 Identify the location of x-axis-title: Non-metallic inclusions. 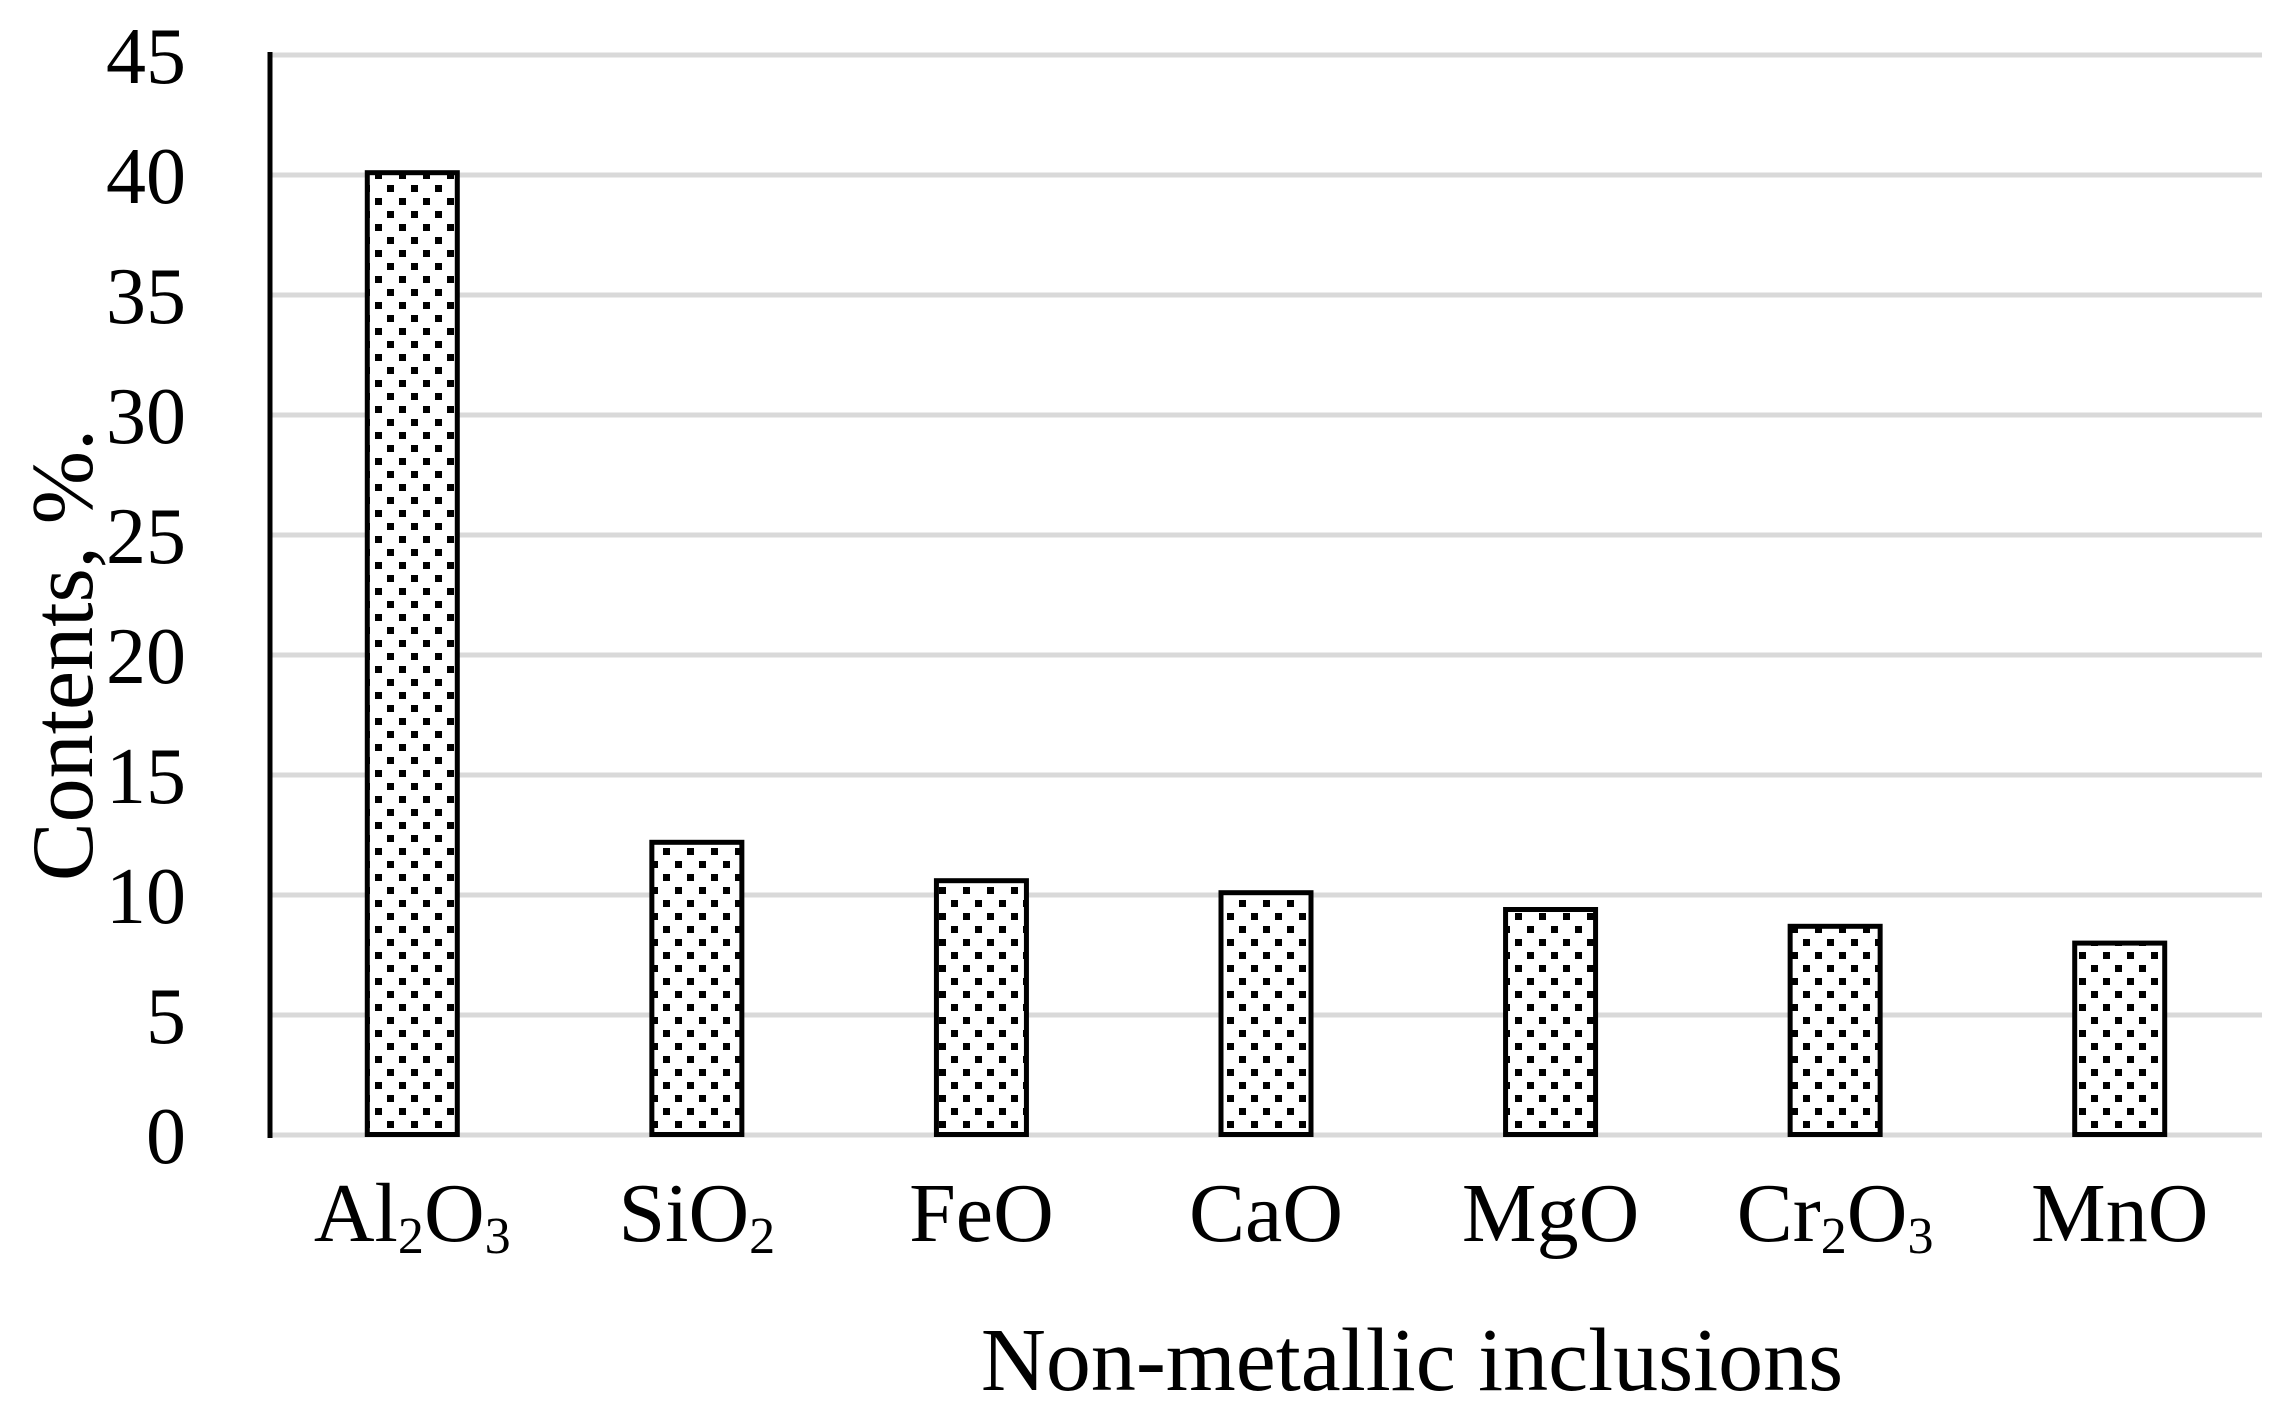
(1412, 1360).